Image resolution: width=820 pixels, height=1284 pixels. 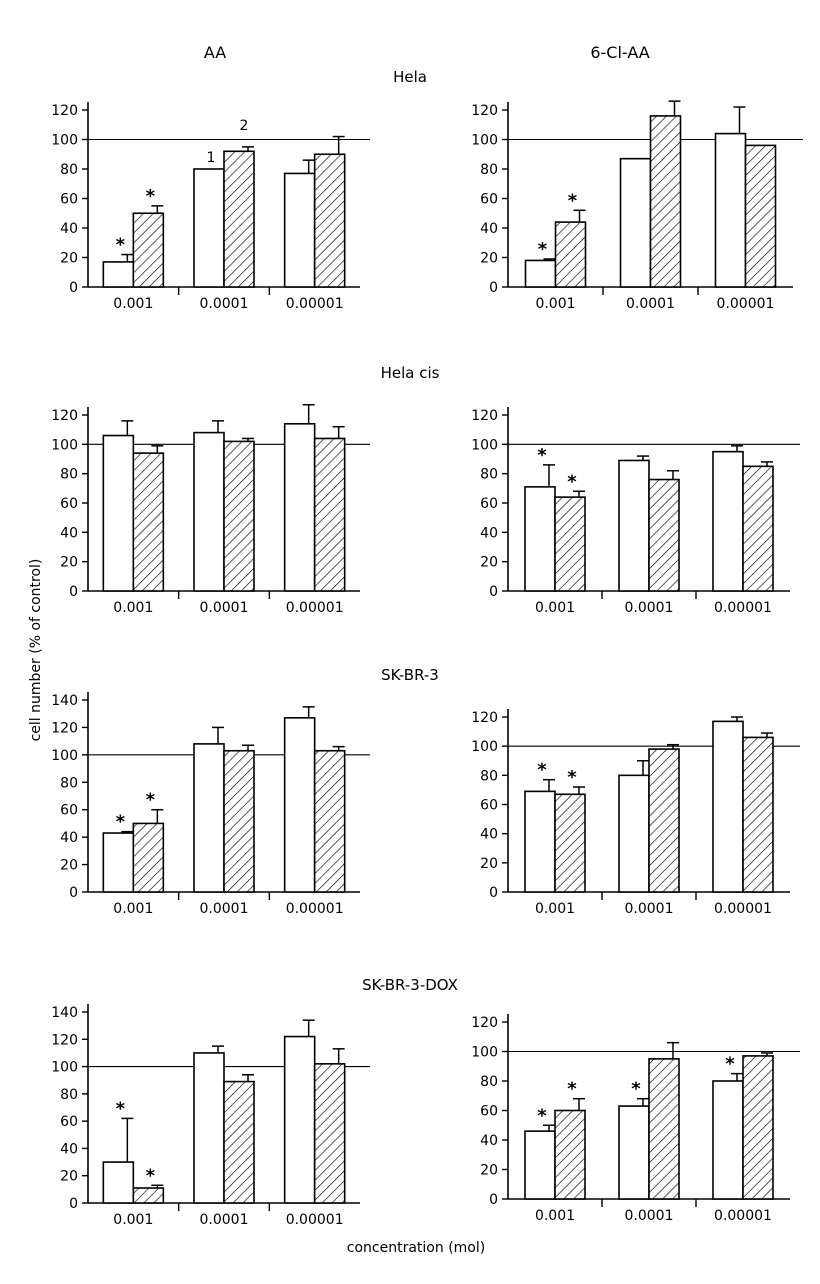 I want to click on row-title-hela: Hela, so click(x=410, y=77).